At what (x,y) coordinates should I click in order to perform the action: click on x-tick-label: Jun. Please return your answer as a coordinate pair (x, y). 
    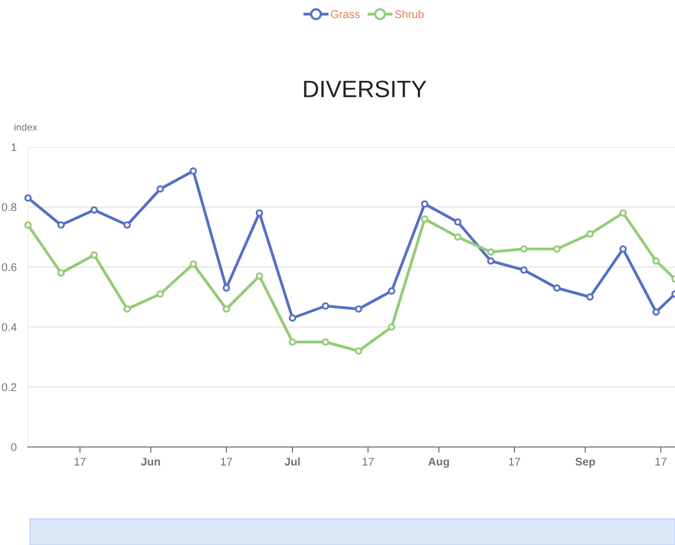
    Looking at the image, I should click on (150, 462).